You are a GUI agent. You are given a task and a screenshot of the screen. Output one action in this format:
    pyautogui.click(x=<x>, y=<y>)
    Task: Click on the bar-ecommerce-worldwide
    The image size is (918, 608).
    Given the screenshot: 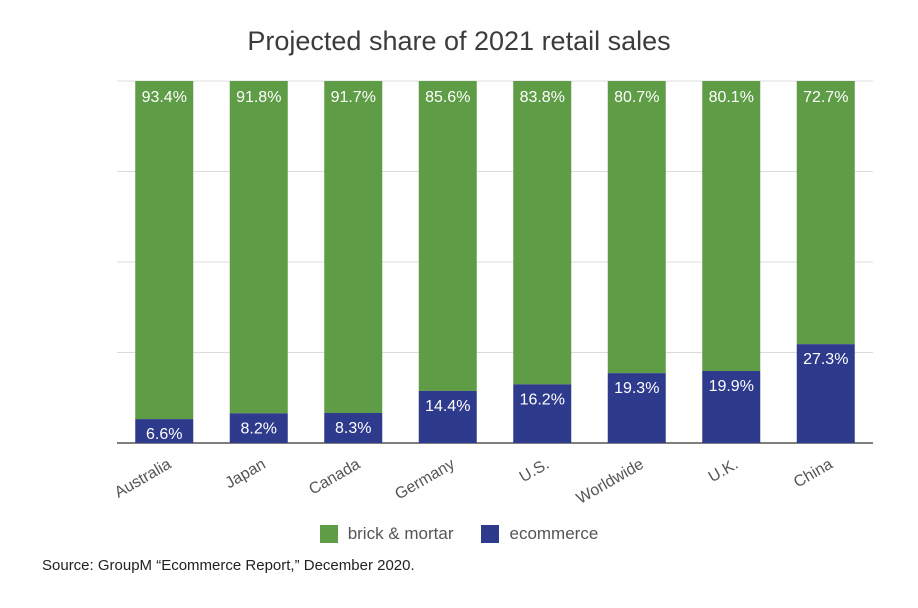 What is the action you would take?
    pyautogui.click(x=636, y=408)
    